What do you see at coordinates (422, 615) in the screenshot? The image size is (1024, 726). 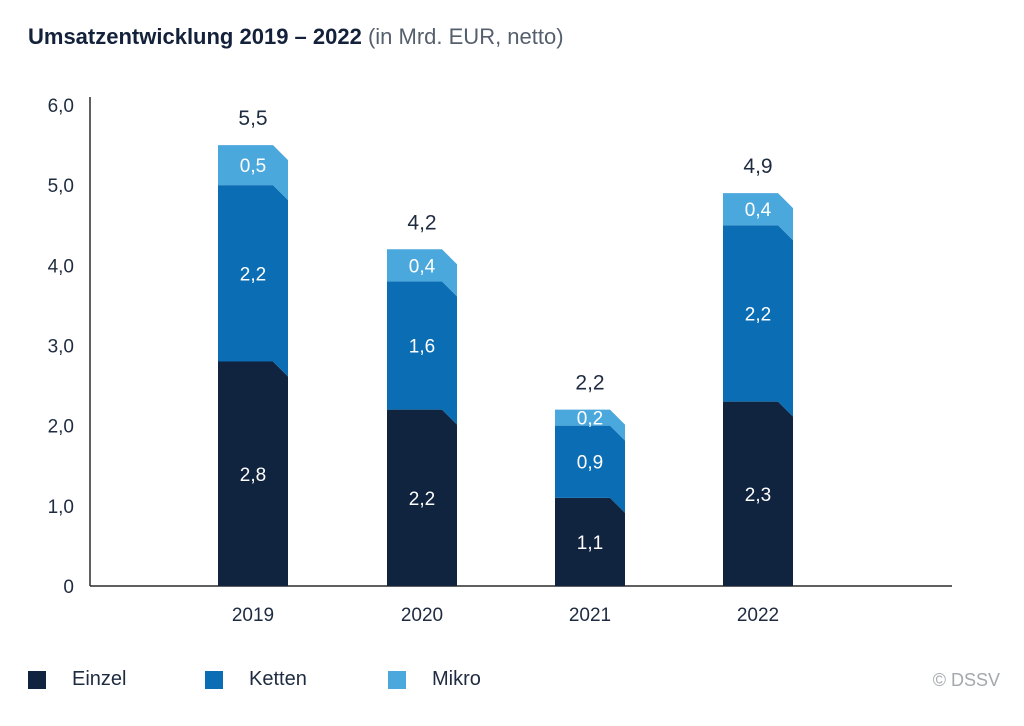 I see `x-tick-label-2020: 2020` at bounding box center [422, 615].